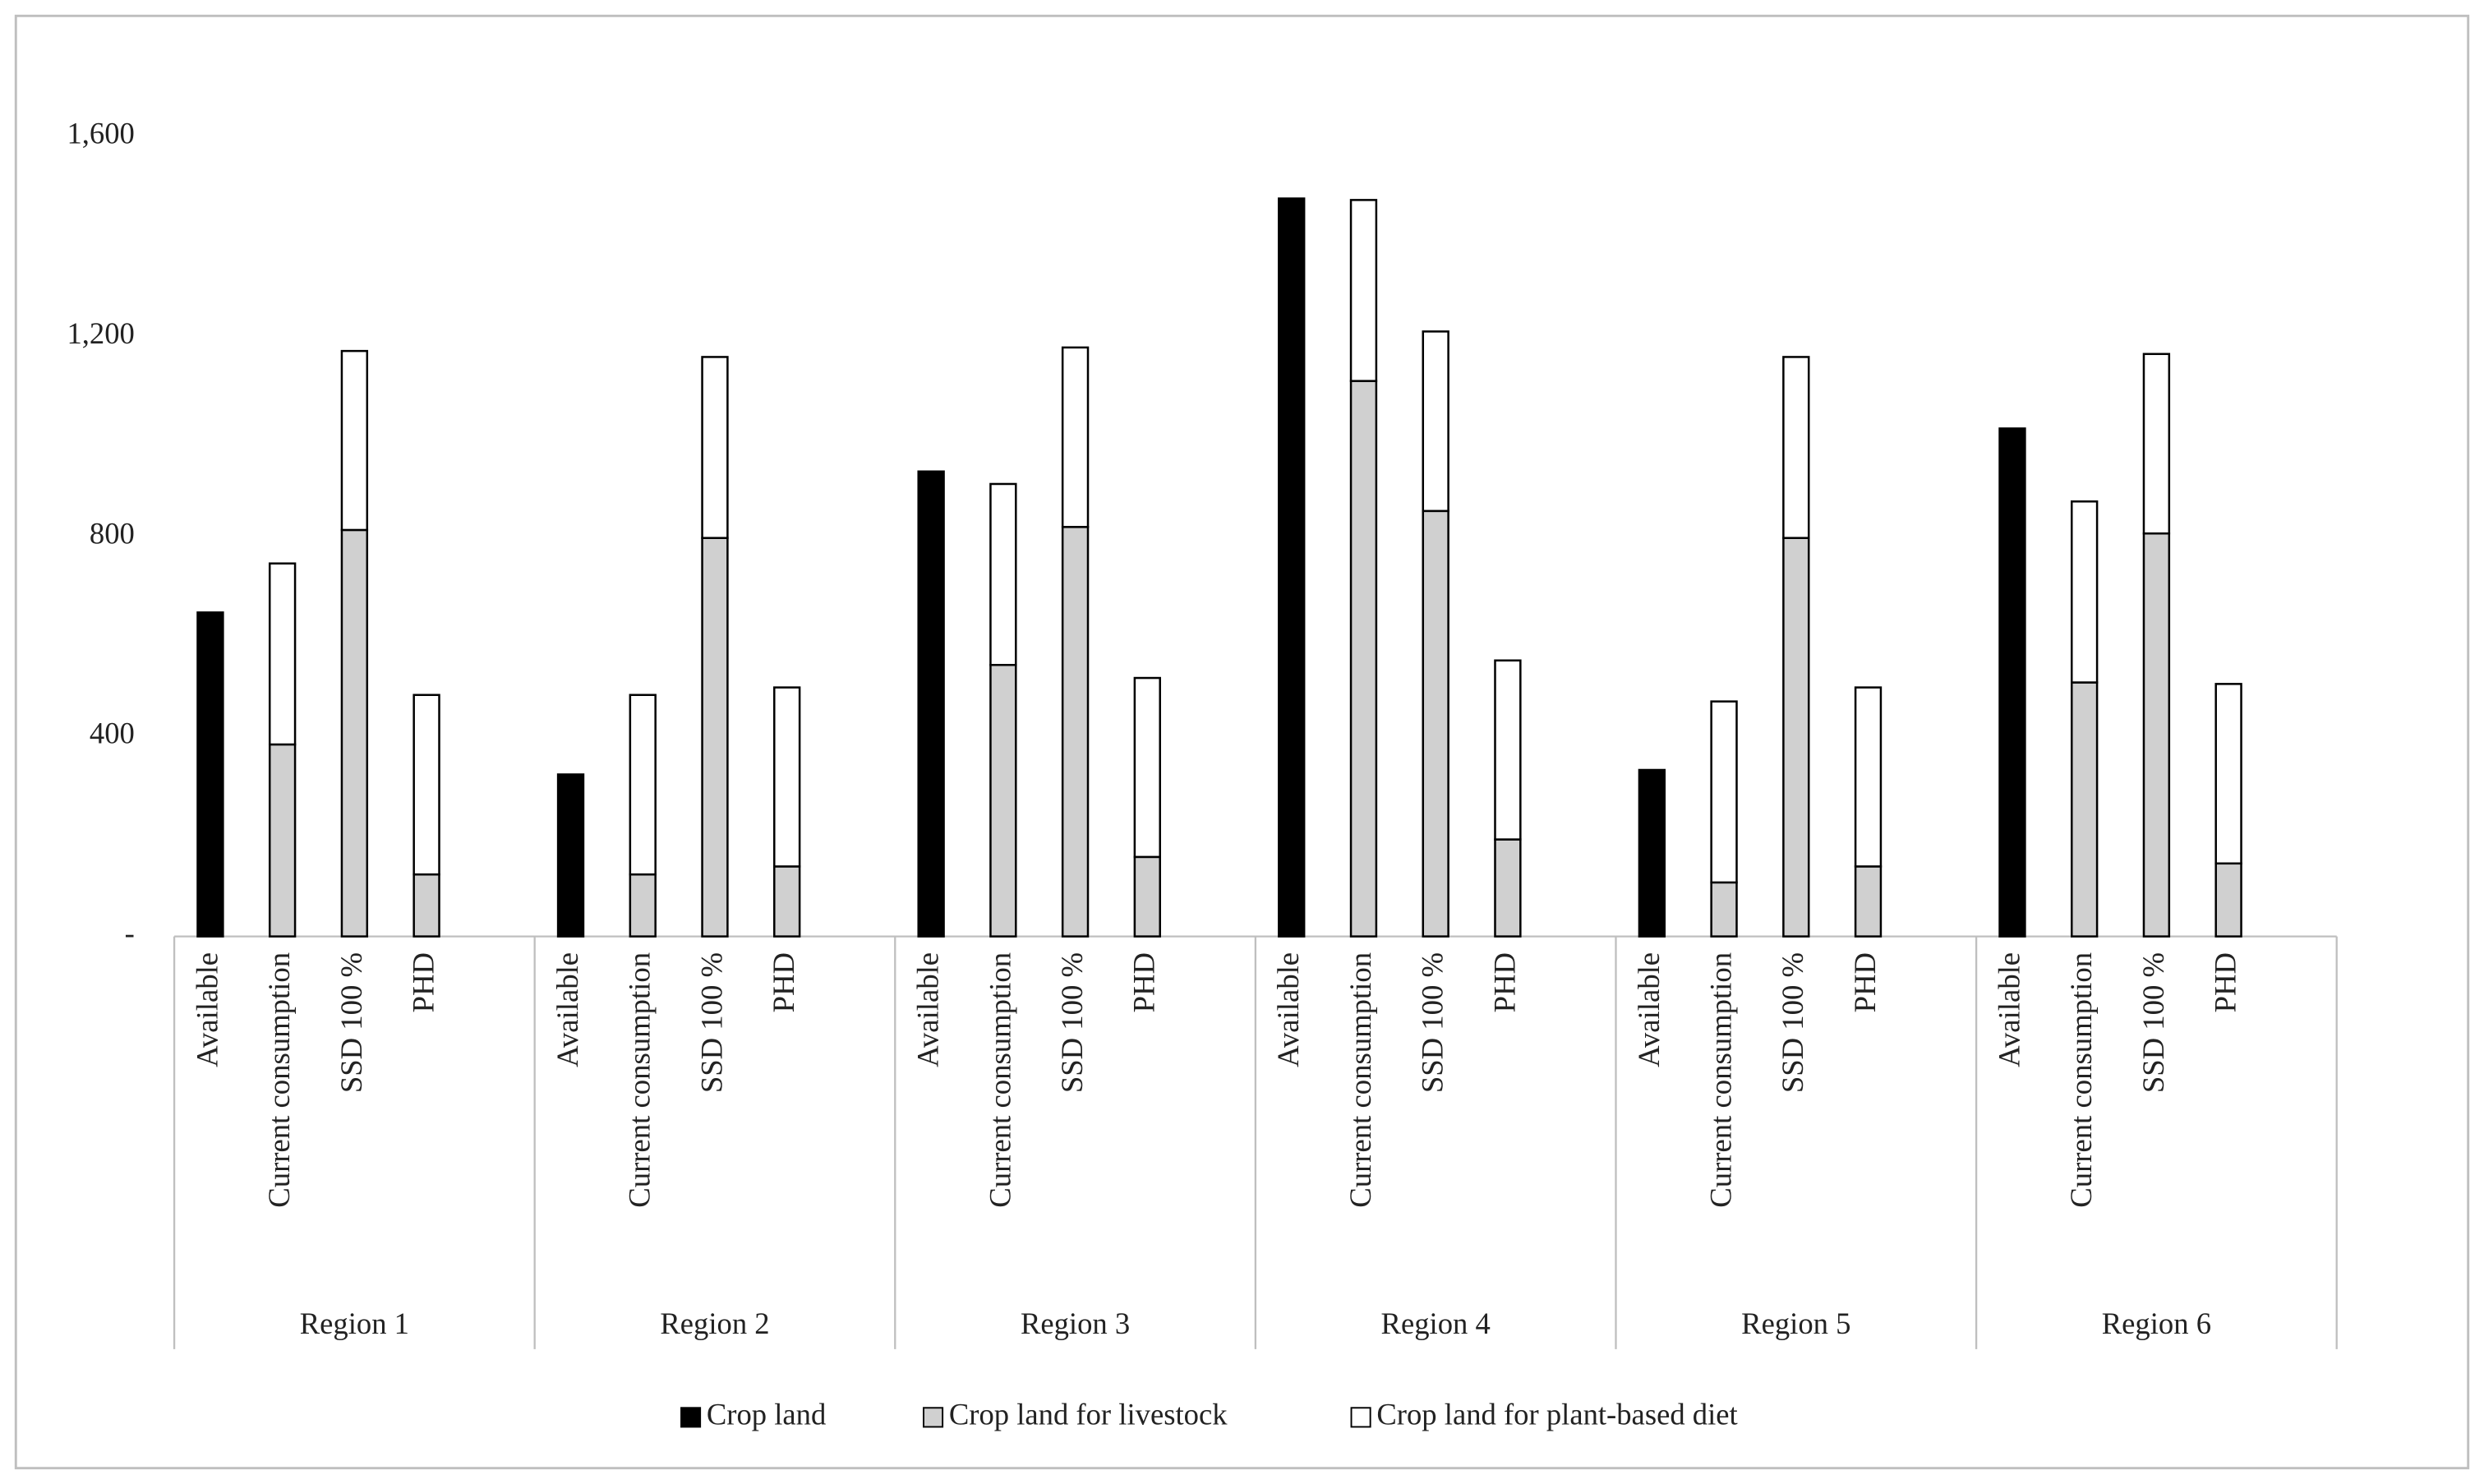 The image size is (2484, 1484). What do you see at coordinates (2157, 1323) in the screenshot?
I see `group-label: Region 6` at bounding box center [2157, 1323].